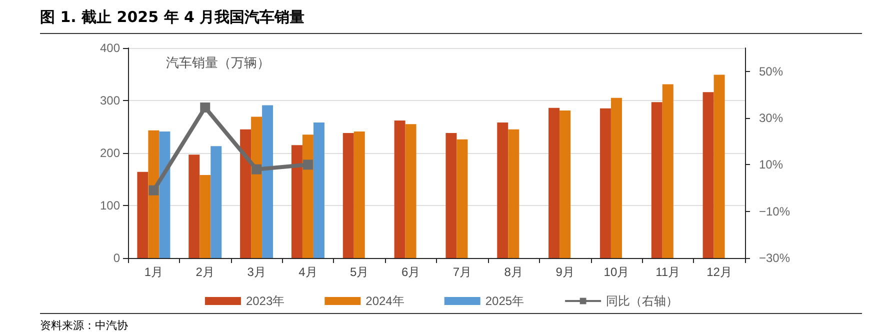  Describe the element at coordinates (774, 211) in the screenshot. I see `y2-tick-label: −10%` at that location.